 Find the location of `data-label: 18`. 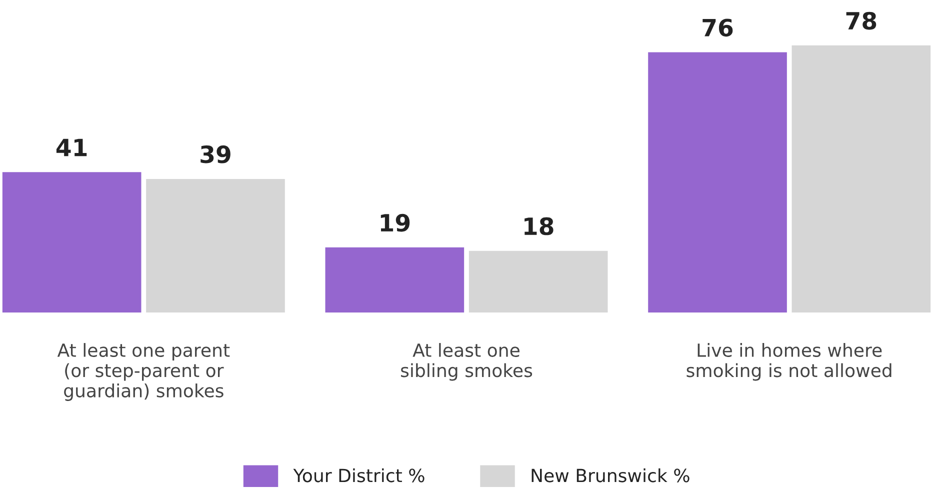

data-label: 18 is located at coordinates (539, 226).